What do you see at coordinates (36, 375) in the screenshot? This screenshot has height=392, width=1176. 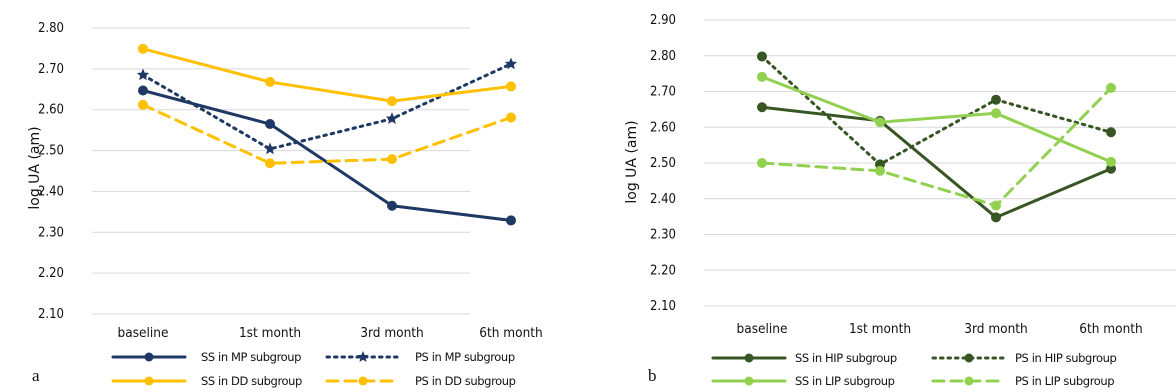 I see `panel-label: a` at bounding box center [36, 375].